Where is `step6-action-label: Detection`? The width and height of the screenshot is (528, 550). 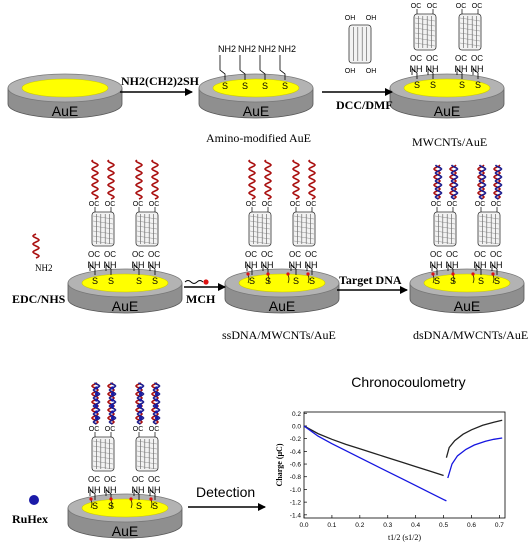 step6-action-label: Detection is located at coordinates (226, 492).